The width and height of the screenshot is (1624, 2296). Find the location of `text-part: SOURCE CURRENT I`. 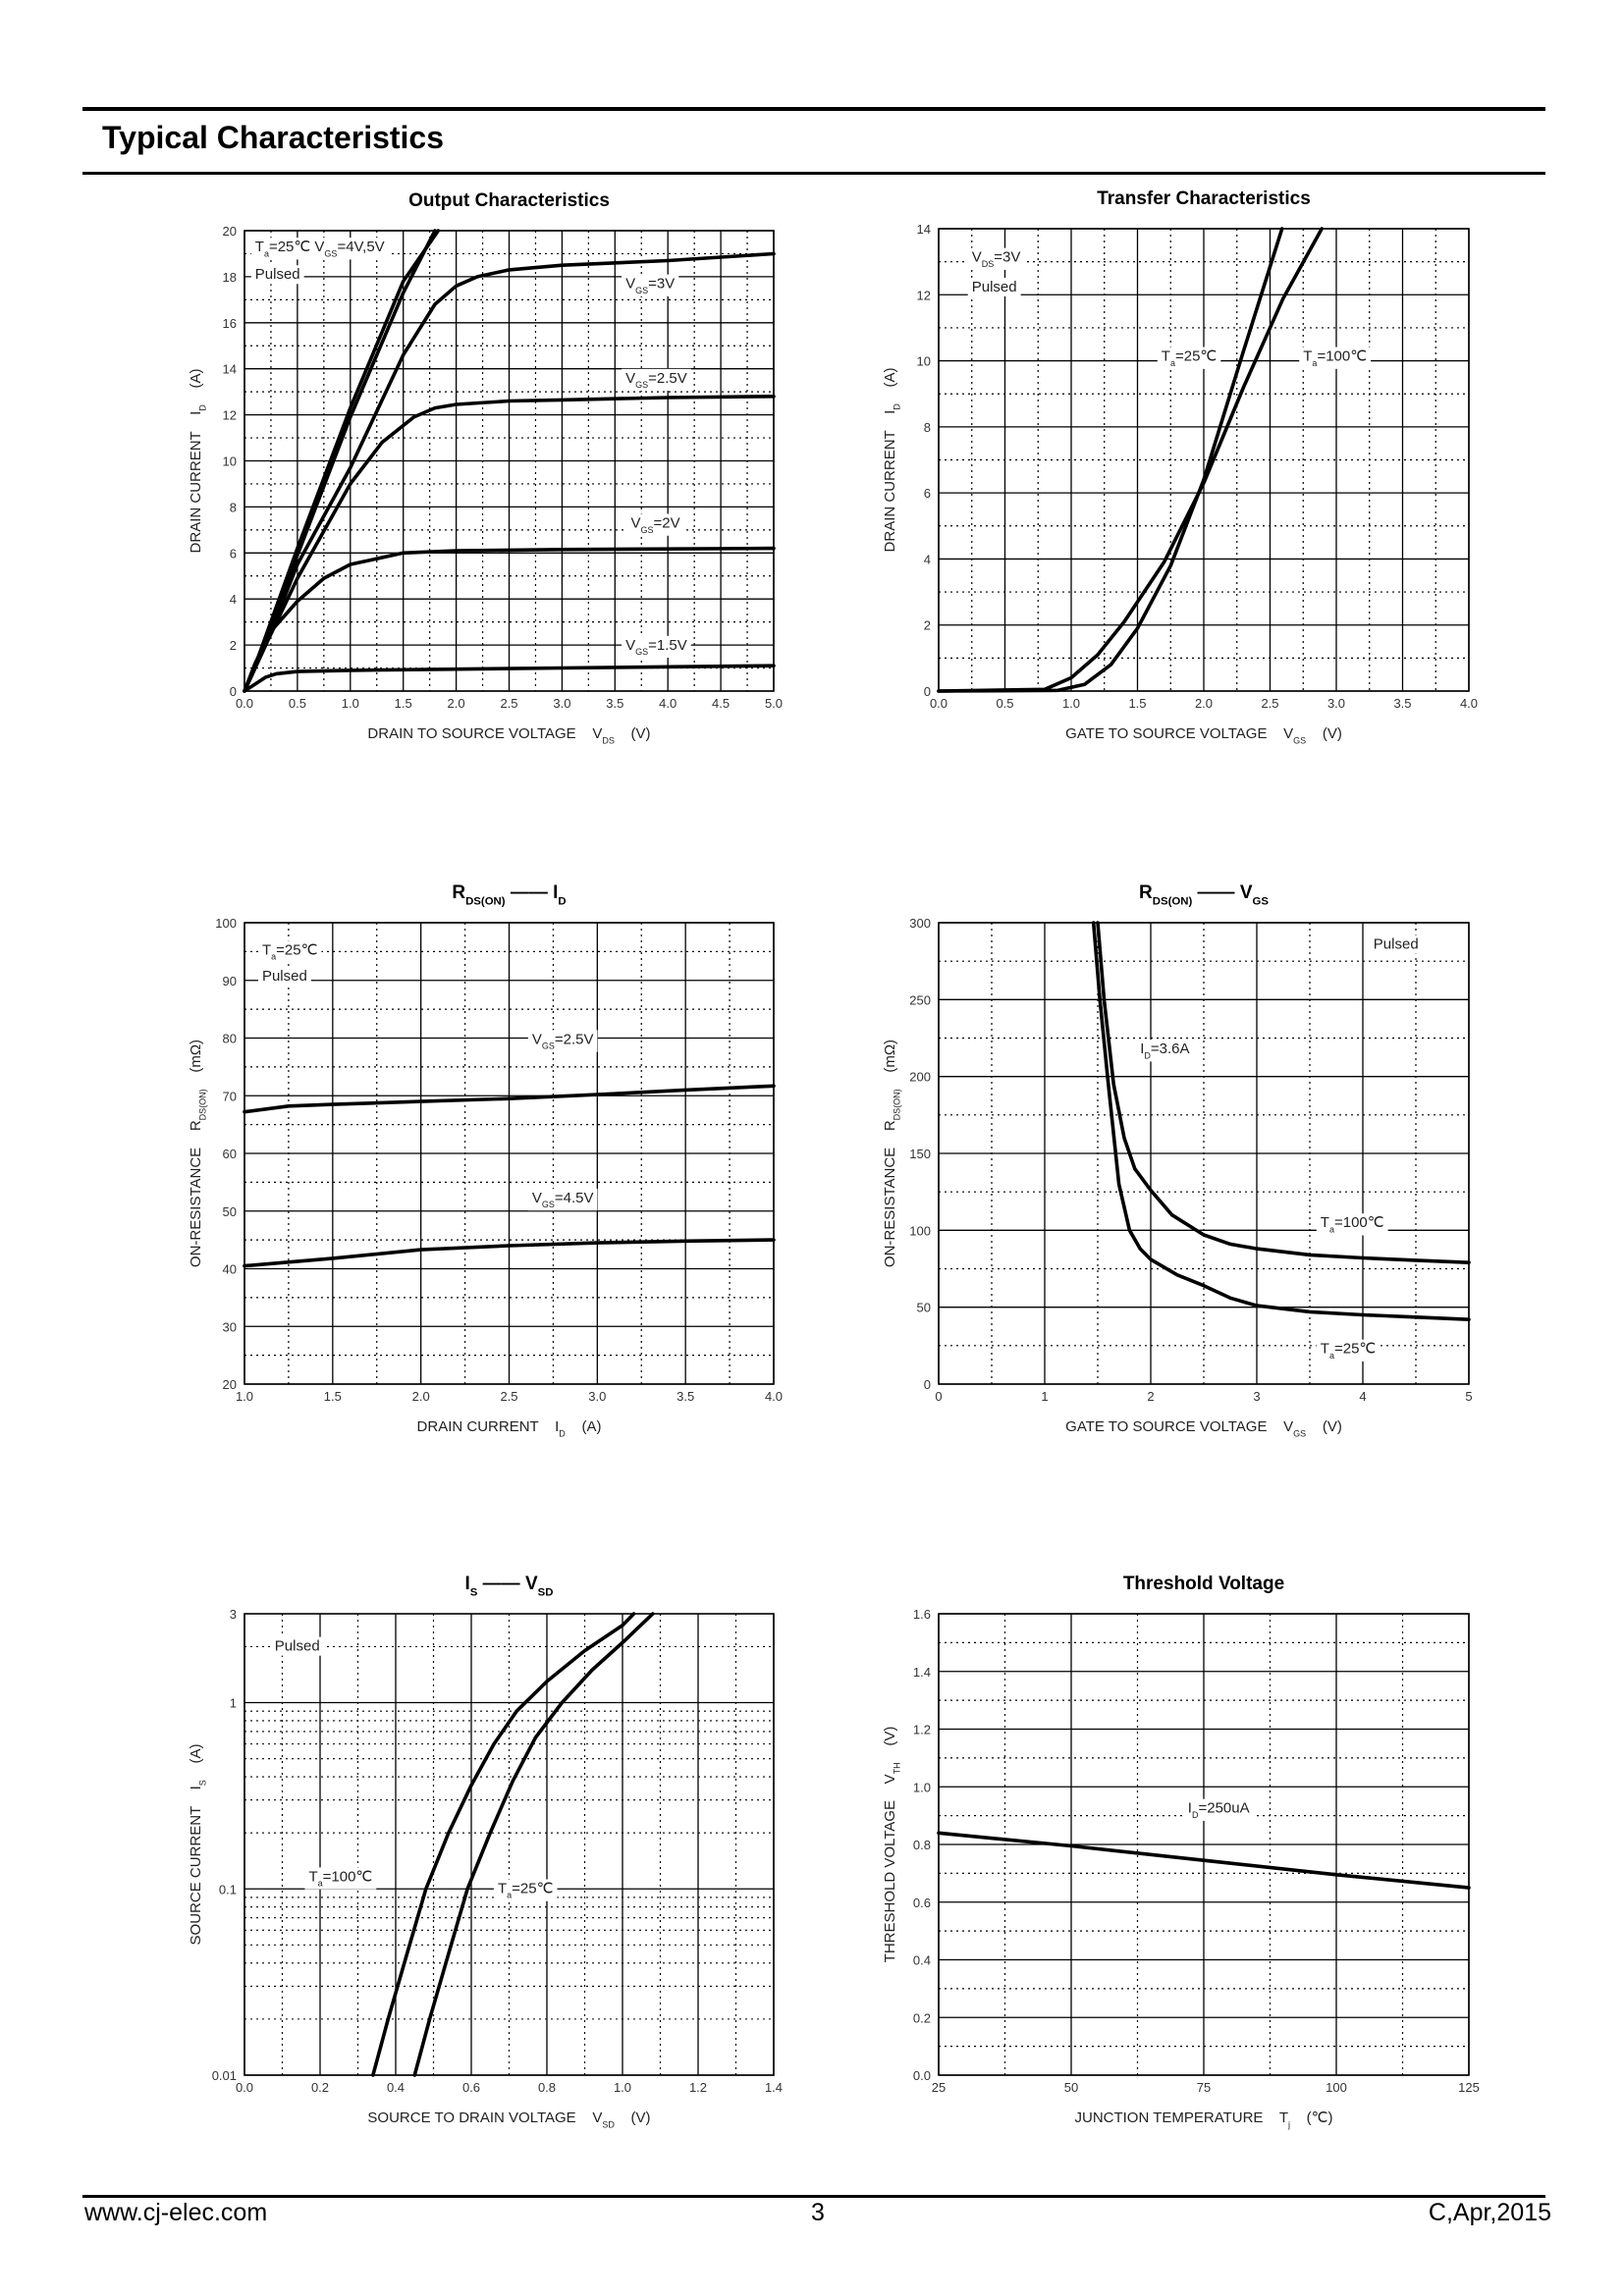

text-part: SOURCE CURRENT I is located at coordinates (196, 1866).